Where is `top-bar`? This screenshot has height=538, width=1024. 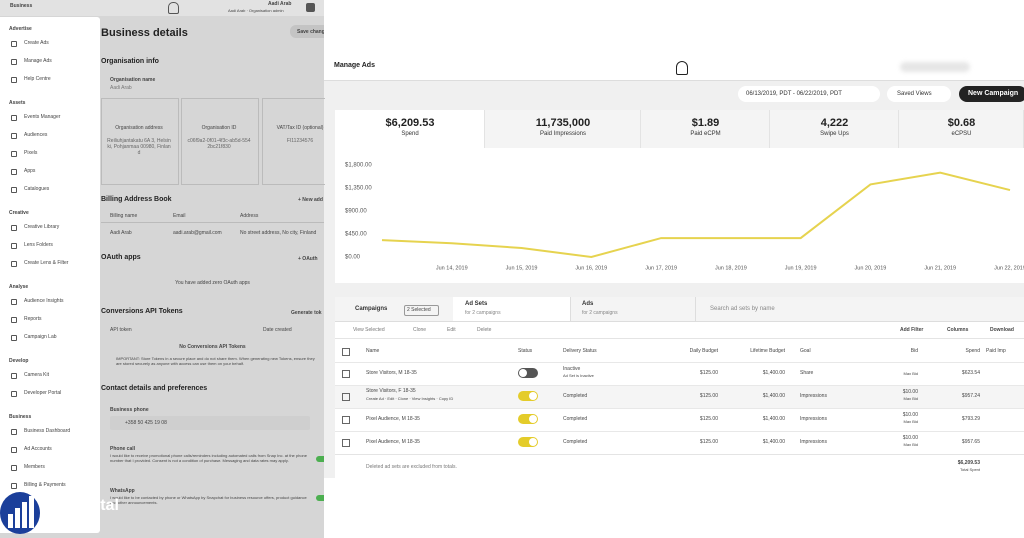
top-bar is located at coordinates (162, 8).